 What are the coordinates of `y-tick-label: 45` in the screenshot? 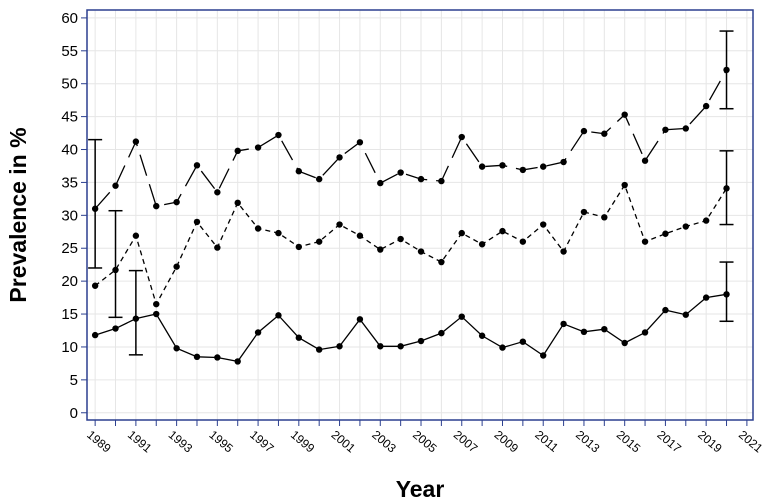 It's located at (69, 117).